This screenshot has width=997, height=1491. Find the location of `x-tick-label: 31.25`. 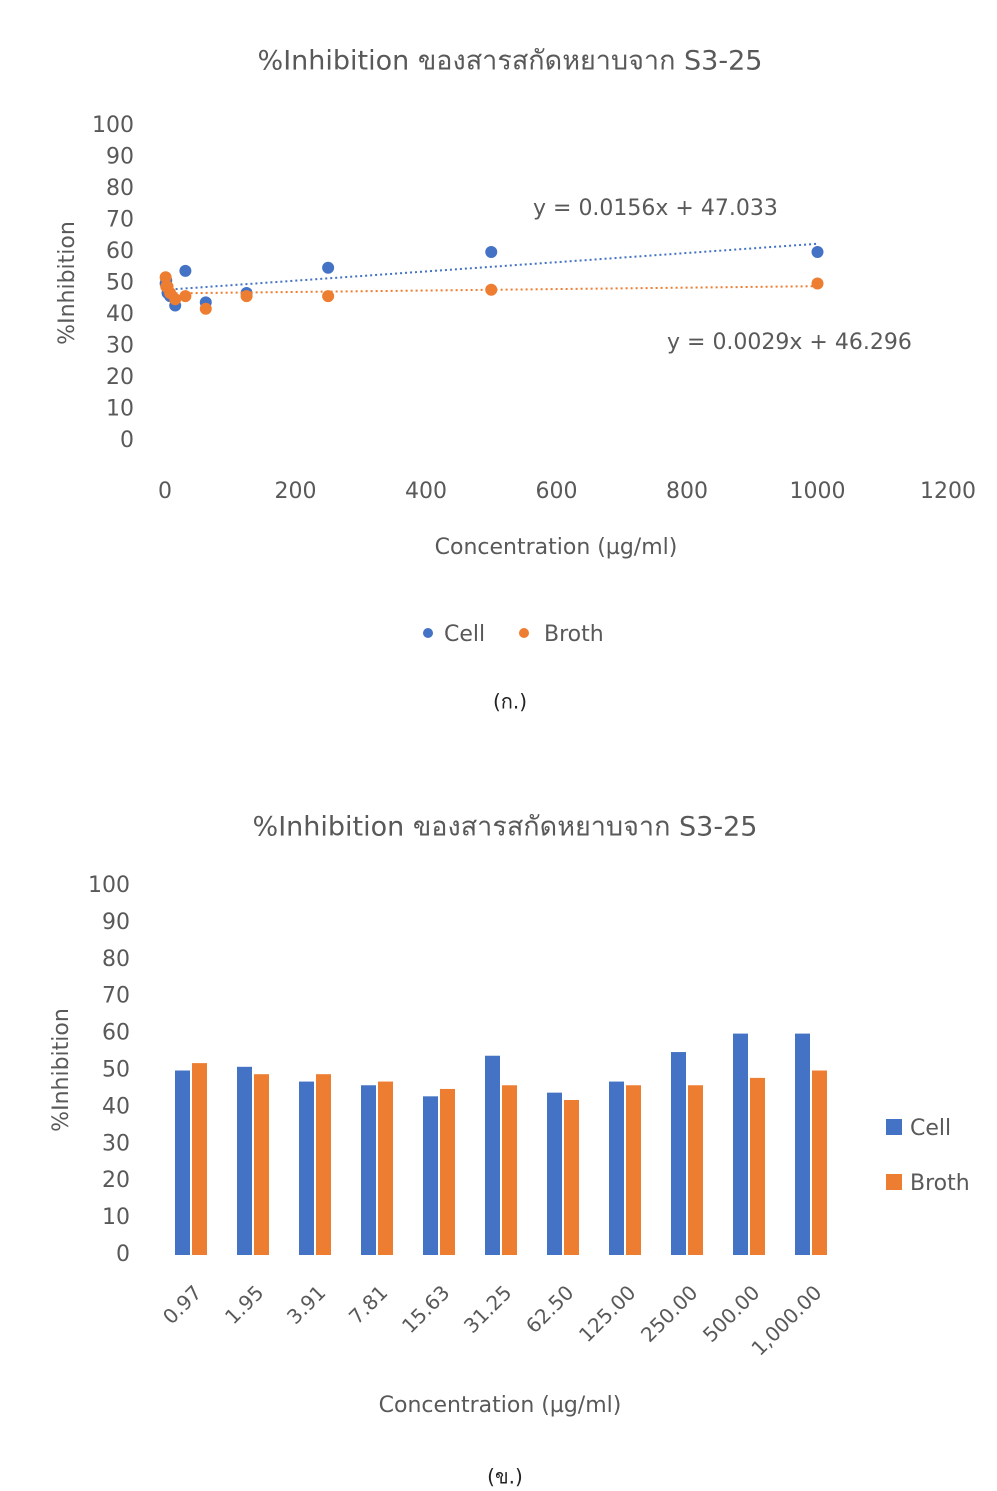

x-tick-label: 31.25 is located at coordinates (487, 1308).